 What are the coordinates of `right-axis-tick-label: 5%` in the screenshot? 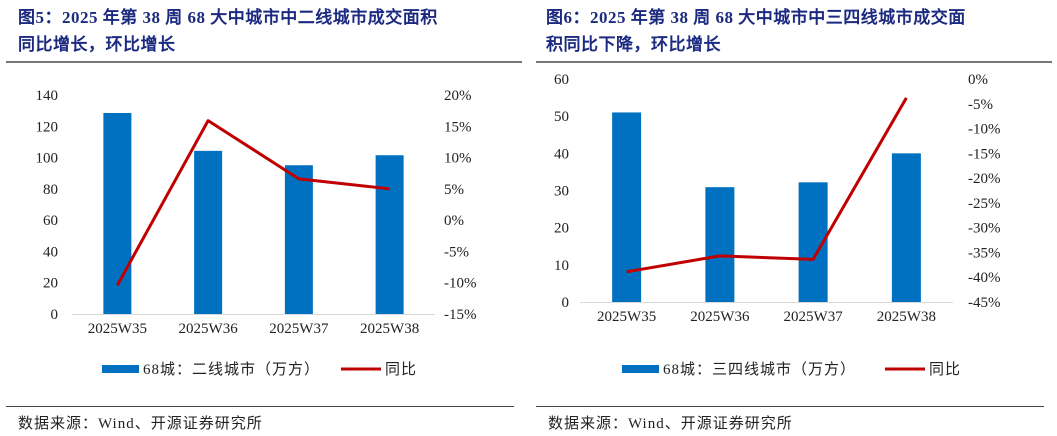 It's located at (454, 190).